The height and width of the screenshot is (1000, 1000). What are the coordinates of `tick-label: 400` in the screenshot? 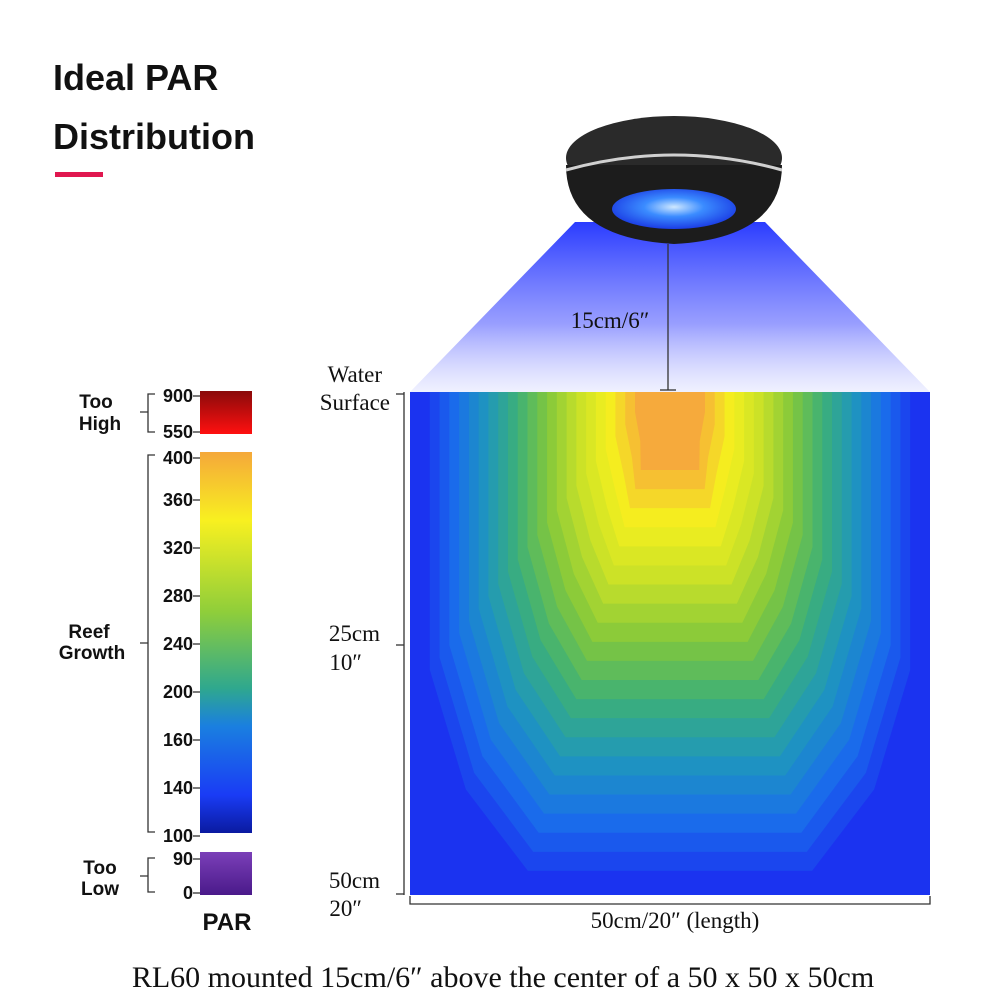 It's located at (178, 458).